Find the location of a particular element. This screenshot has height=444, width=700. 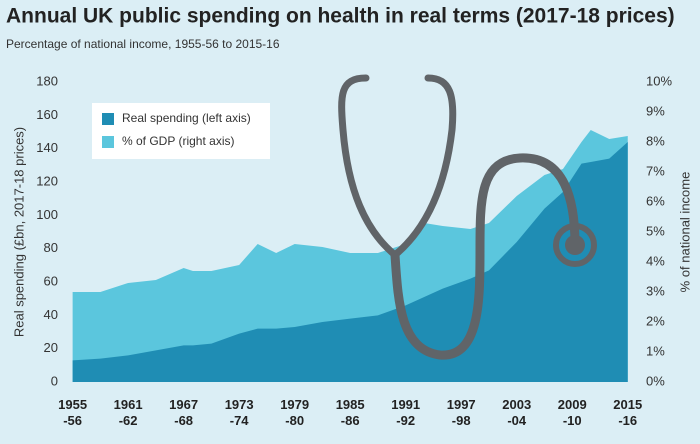

y-tick-label: 60 is located at coordinates (51, 280).